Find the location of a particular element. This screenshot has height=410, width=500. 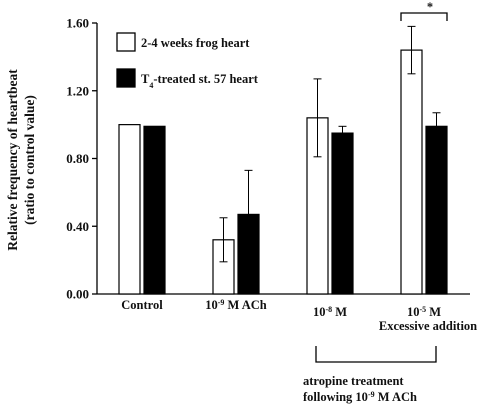

treatment-note-superscript: -9 is located at coordinates (371, 394).